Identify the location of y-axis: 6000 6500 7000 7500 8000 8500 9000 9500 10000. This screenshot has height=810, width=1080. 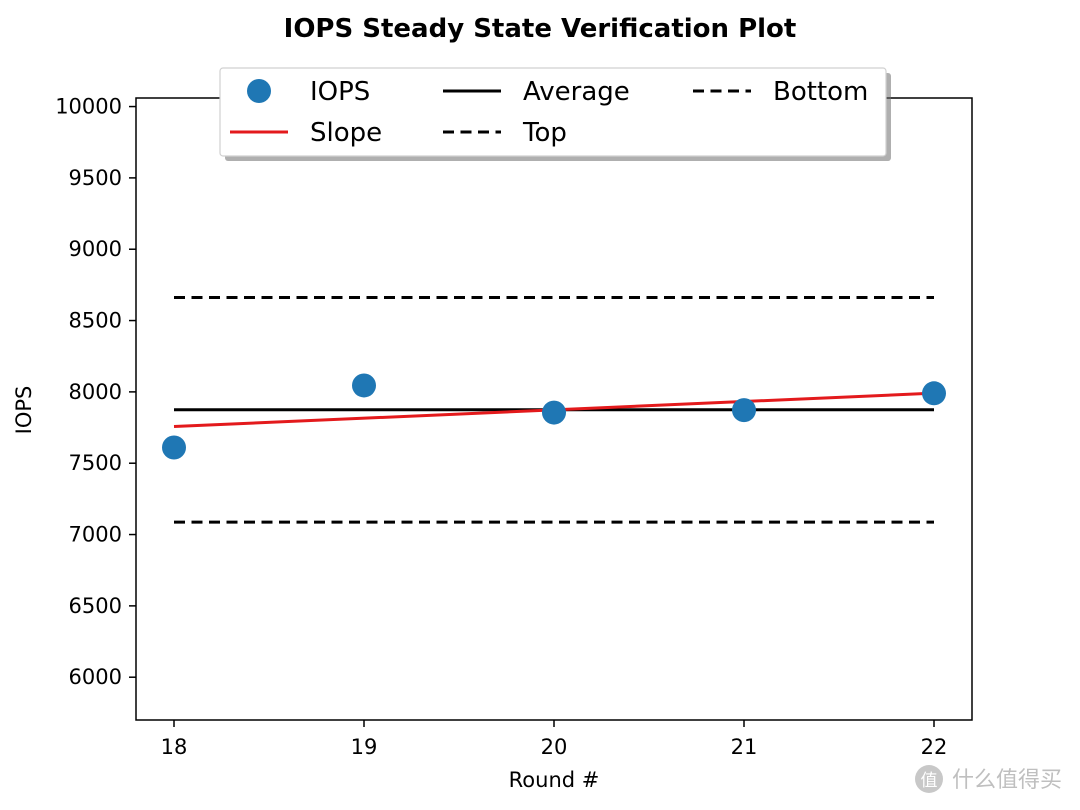
(95, 392).